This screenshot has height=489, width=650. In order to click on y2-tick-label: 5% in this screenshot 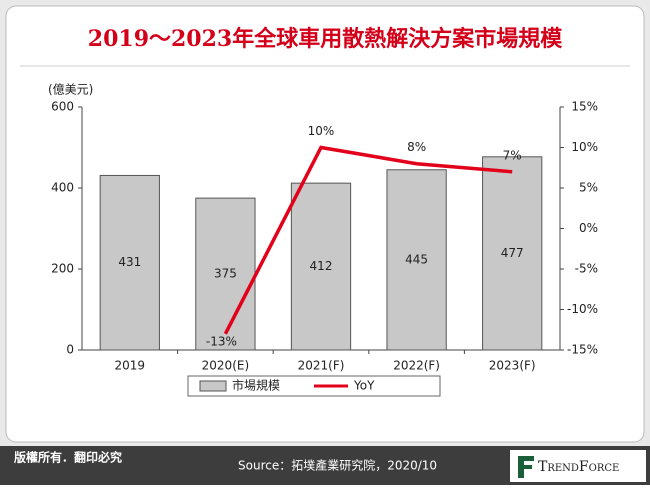, I will do `click(588, 188)`.